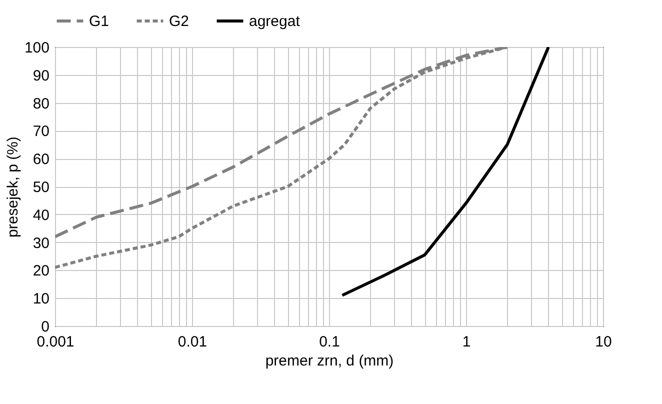 The image size is (662, 404). Describe the element at coordinates (13, 187) in the screenshot. I see `y-axis-title: presejek, p (%)` at that location.